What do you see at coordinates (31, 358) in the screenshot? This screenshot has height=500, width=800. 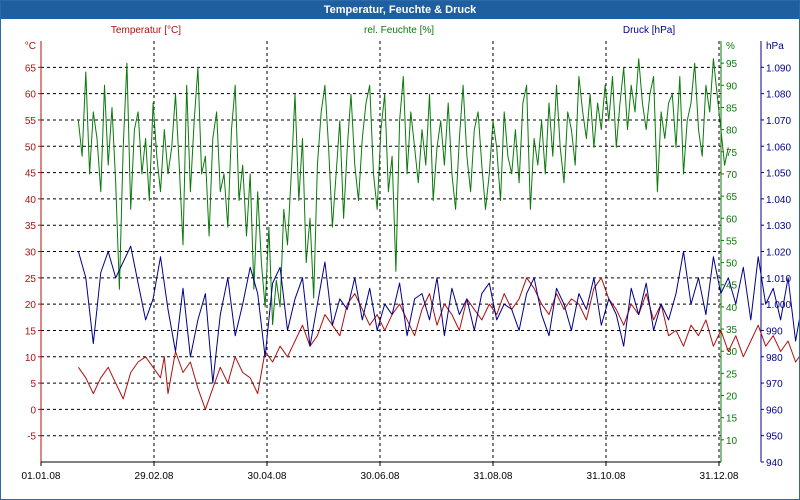 I see `temperature-tick-label: 10` at bounding box center [31, 358].